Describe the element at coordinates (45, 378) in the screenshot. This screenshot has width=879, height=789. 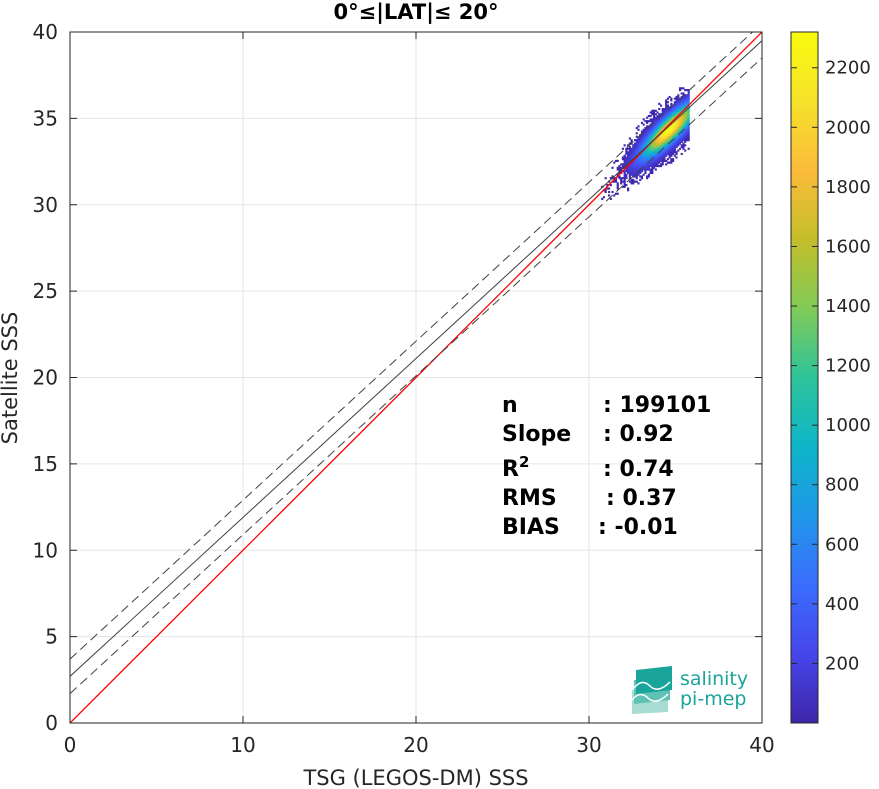
I see `y-tick-label: 20` at that location.